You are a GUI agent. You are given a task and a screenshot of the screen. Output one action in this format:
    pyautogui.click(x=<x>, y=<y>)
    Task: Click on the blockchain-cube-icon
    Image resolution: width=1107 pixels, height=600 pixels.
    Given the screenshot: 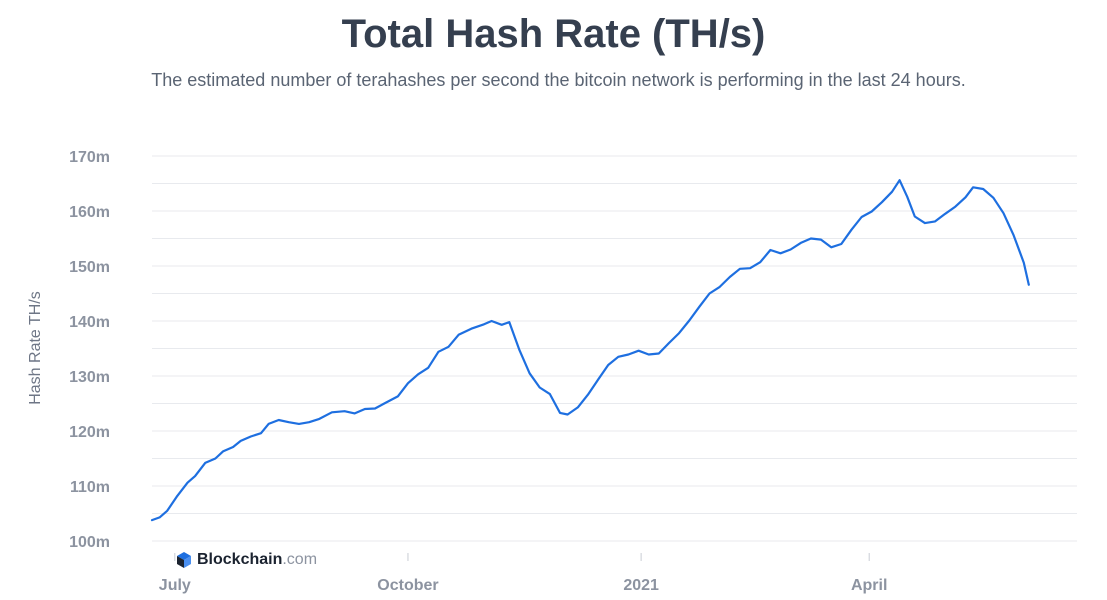 What is the action you would take?
    pyautogui.click(x=184, y=560)
    